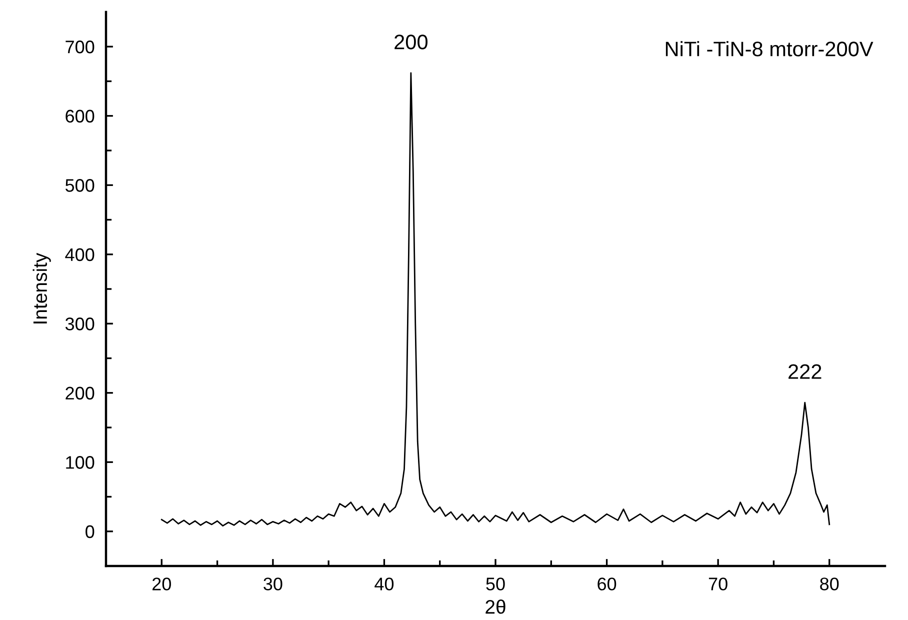 The height and width of the screenshot is (620, 908). I want to click on x-tick-label: 80, so click(829, 584).